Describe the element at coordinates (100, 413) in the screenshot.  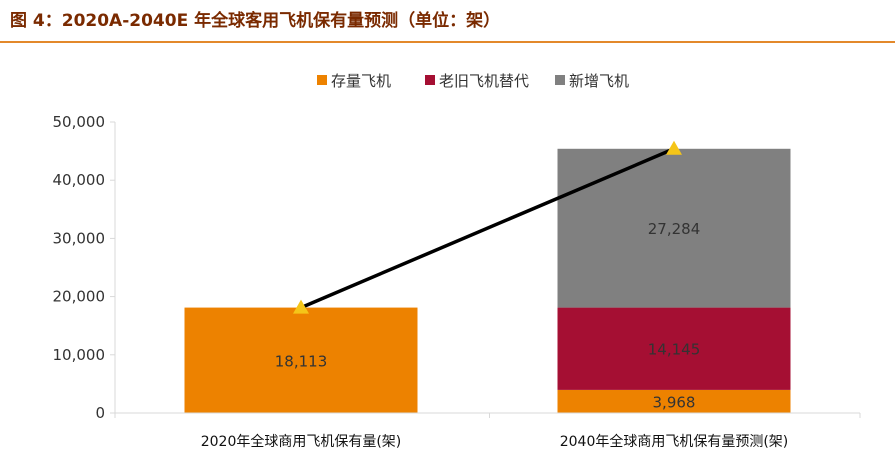
I see `y-tick-label: 0` at that location.